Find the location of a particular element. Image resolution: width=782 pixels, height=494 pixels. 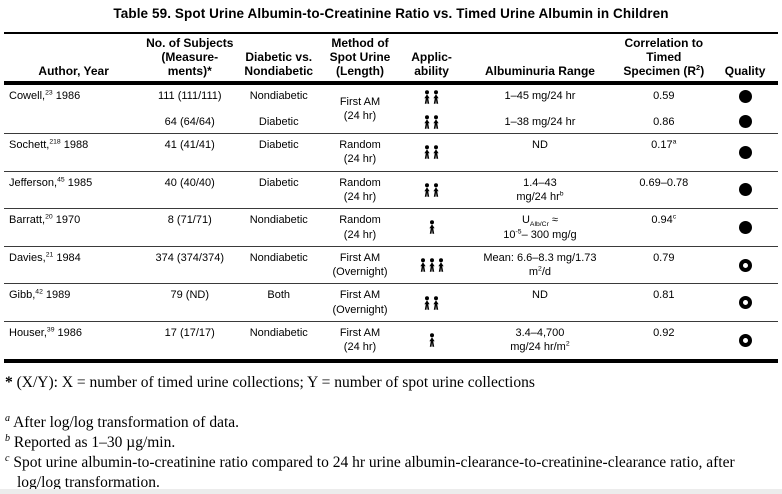

diabetic-cell: Nondiabetic Diabetic is located at coordinates (278, 109).